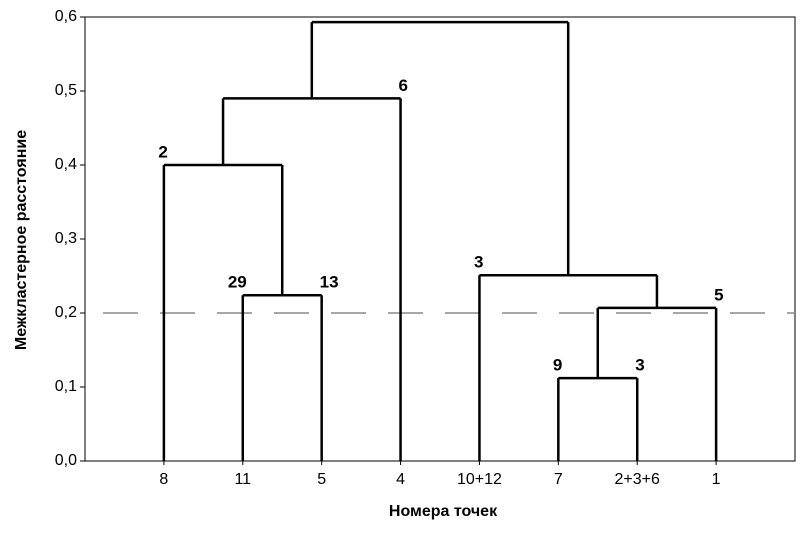  Describe the element at coordinates (443, 511) in the screenshot. I see `x-axis-label: Номера точек` at that location.